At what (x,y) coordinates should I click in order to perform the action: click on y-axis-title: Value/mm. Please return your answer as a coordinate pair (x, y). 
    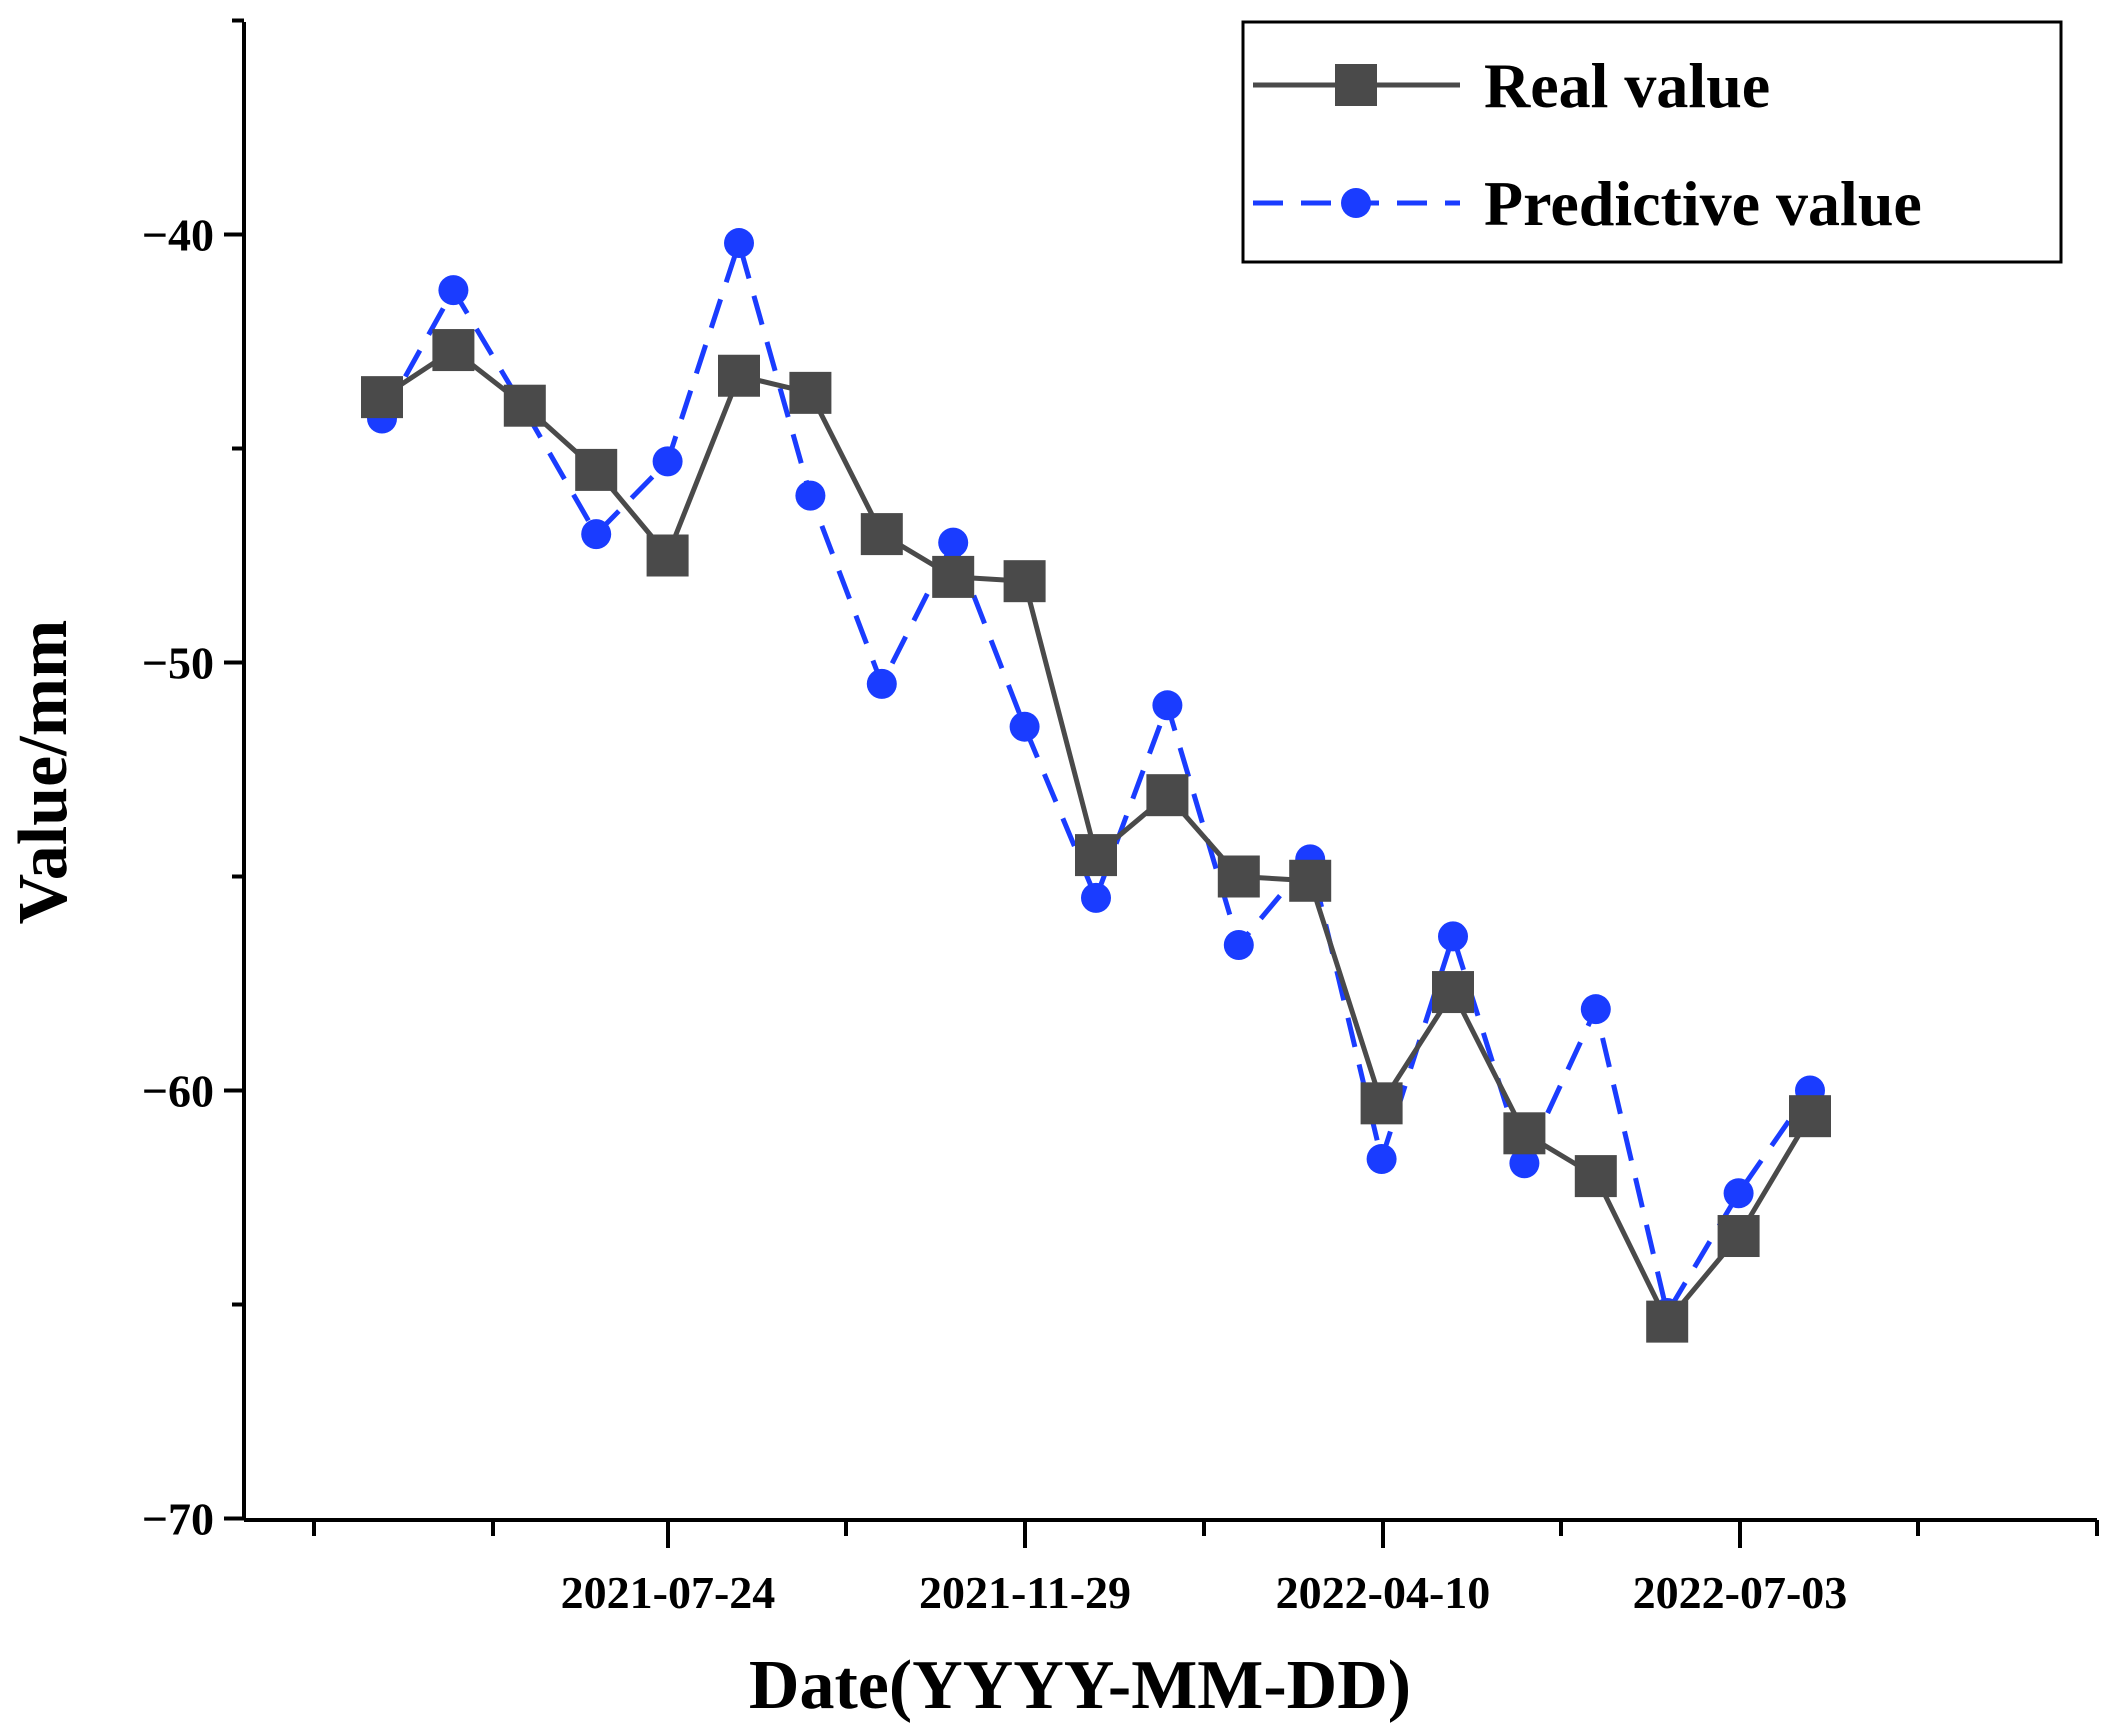
    Looking at the image, I should click on (43, 772).